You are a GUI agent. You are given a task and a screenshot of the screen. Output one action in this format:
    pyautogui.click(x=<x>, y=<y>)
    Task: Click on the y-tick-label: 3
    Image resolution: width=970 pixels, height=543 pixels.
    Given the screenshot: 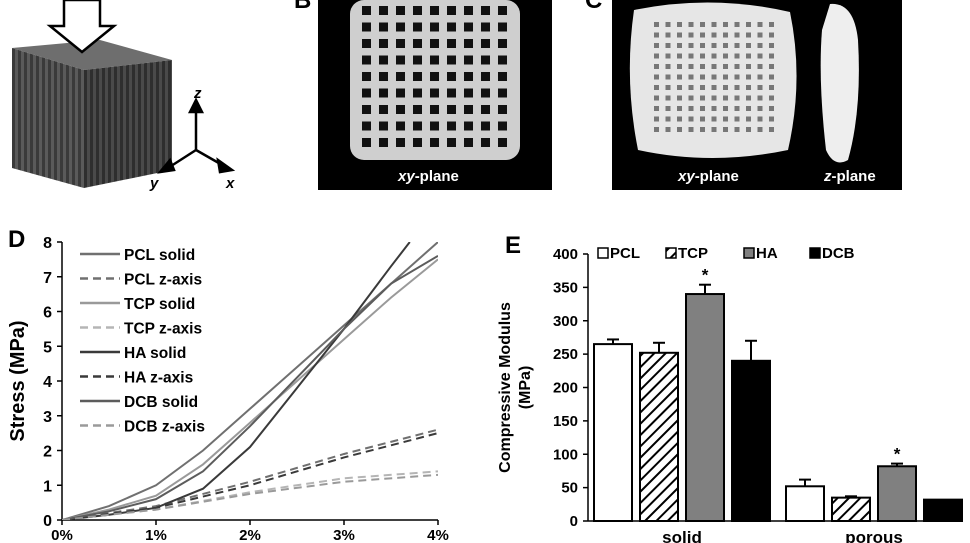 What is the action you would take?
    pyautogui.click(x=47, y=417)
    